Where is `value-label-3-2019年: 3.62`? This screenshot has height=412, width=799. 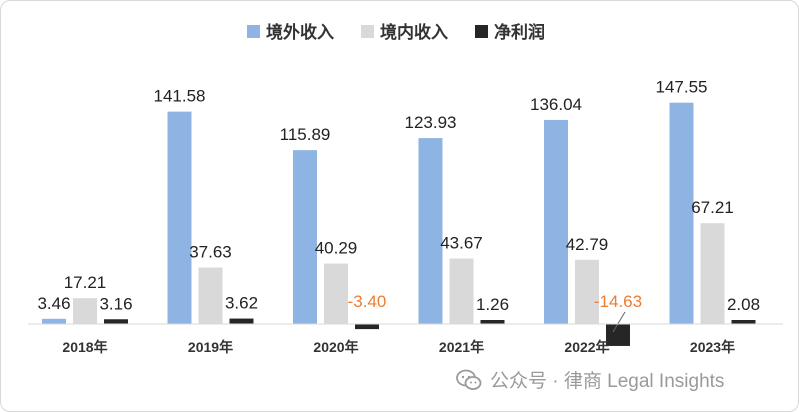 value-label-3-2019年: 3.62 is located at coordinates (241, 303).